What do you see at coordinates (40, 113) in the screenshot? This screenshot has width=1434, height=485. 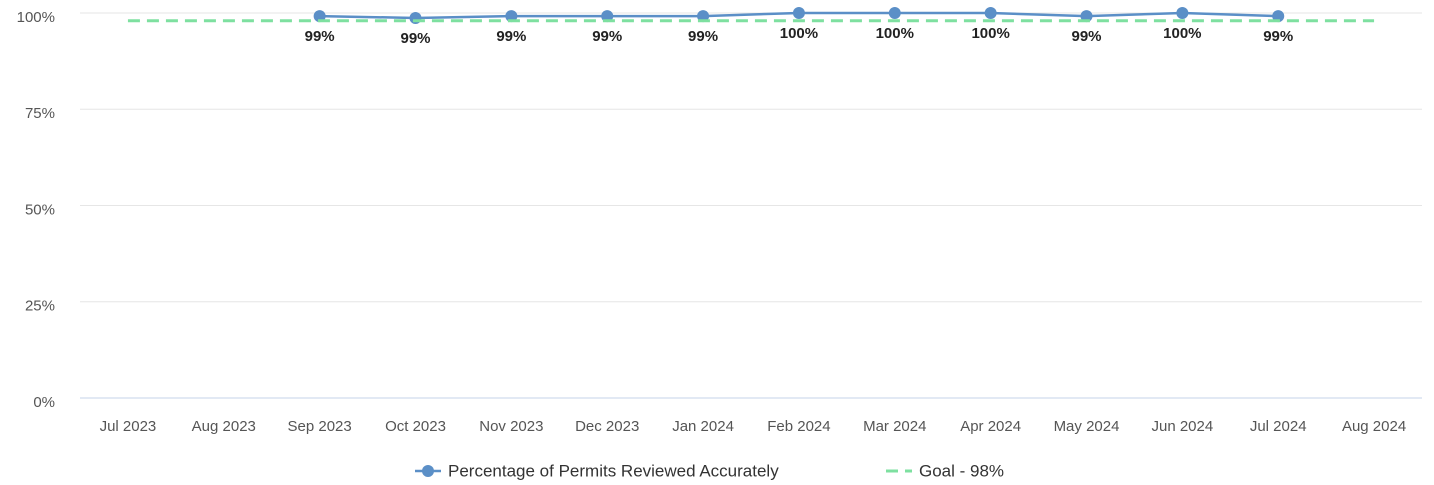 I see `y-tick-label: 75%` at bounding box center [40, 113].